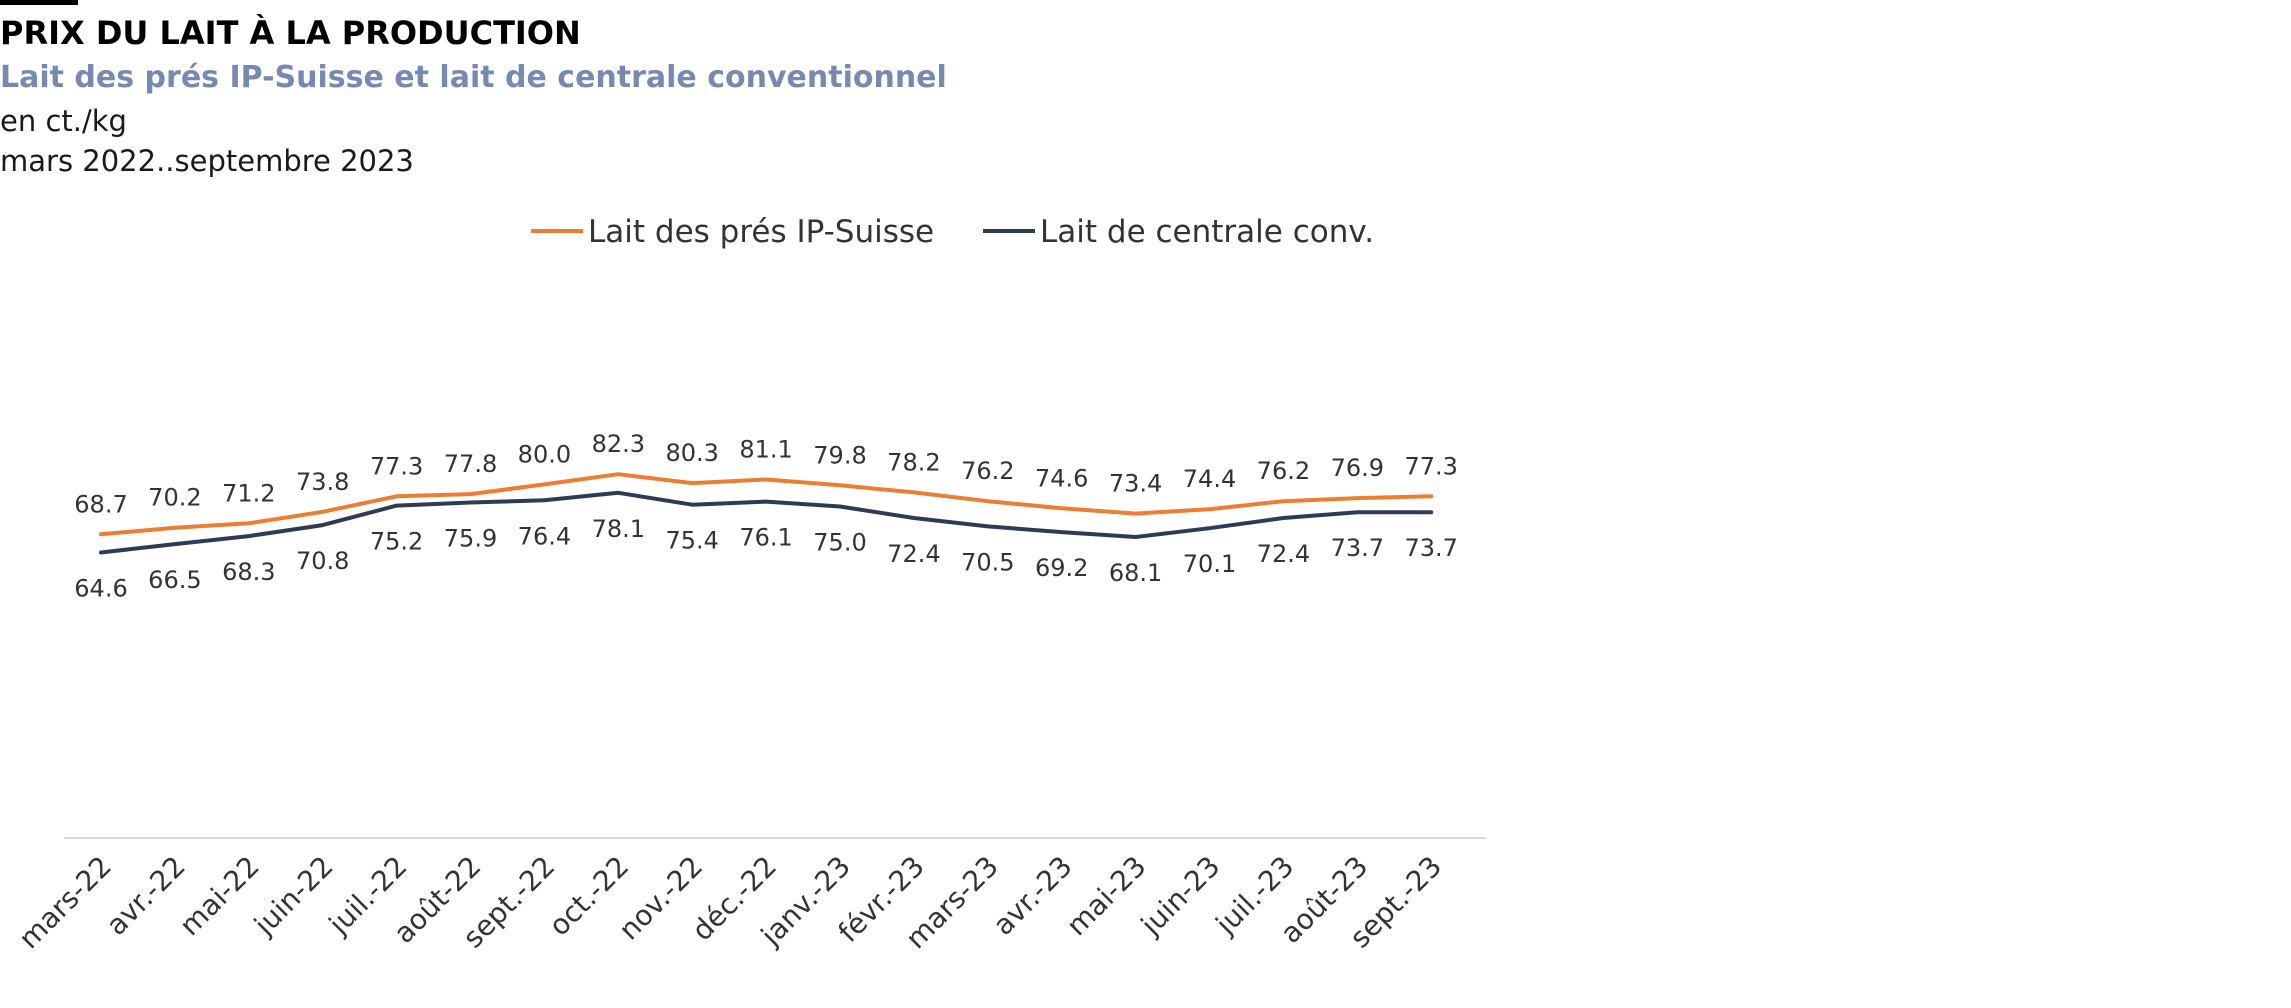 This screenshot has height=1008, width=2291. I want to click on data-label: 81.1, so click(765, 450).